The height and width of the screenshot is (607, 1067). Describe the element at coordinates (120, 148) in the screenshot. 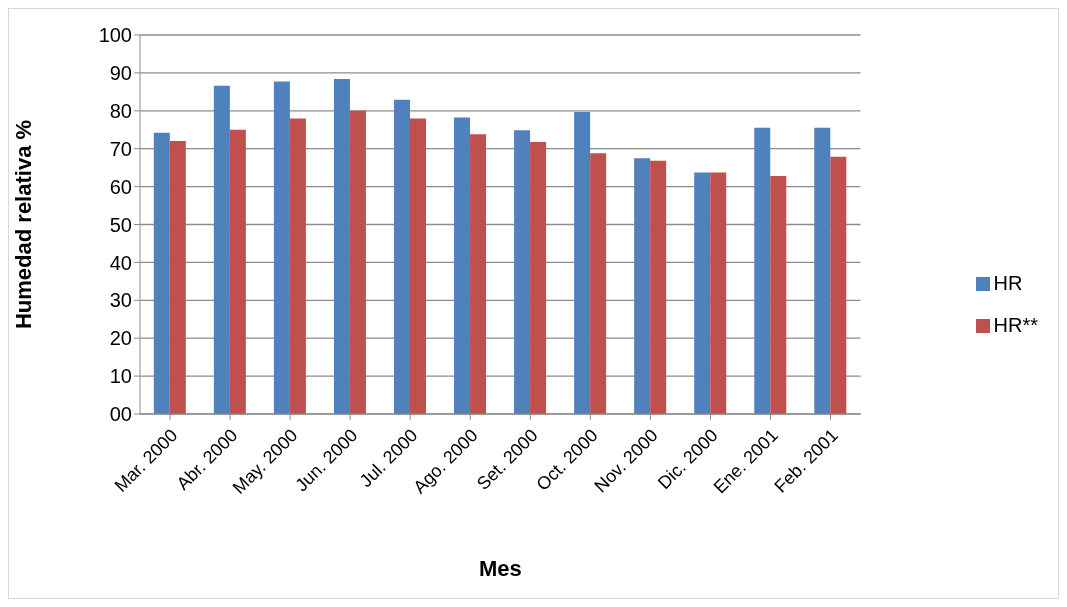

I see `y-tick-label: 70` at that location.